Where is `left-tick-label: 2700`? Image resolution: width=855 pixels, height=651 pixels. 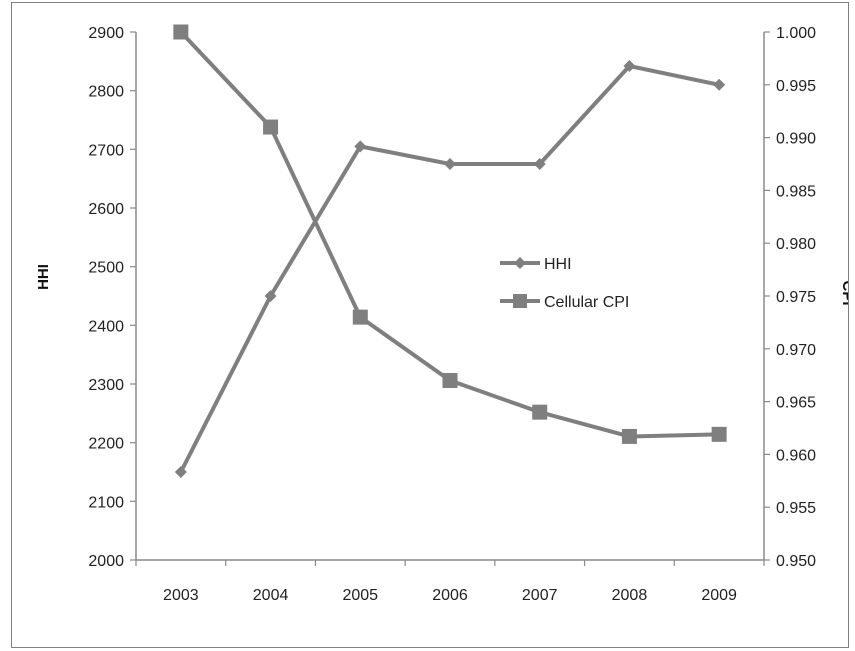
left-tick-label: 2700 is located at coordinates (106, 150).